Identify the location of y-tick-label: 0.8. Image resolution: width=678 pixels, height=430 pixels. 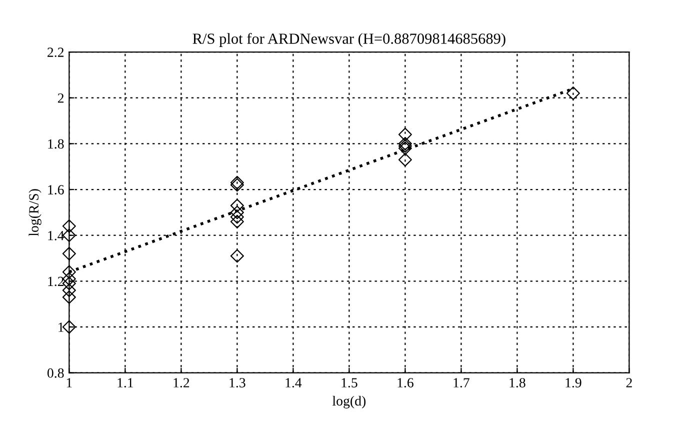
(55, 373).